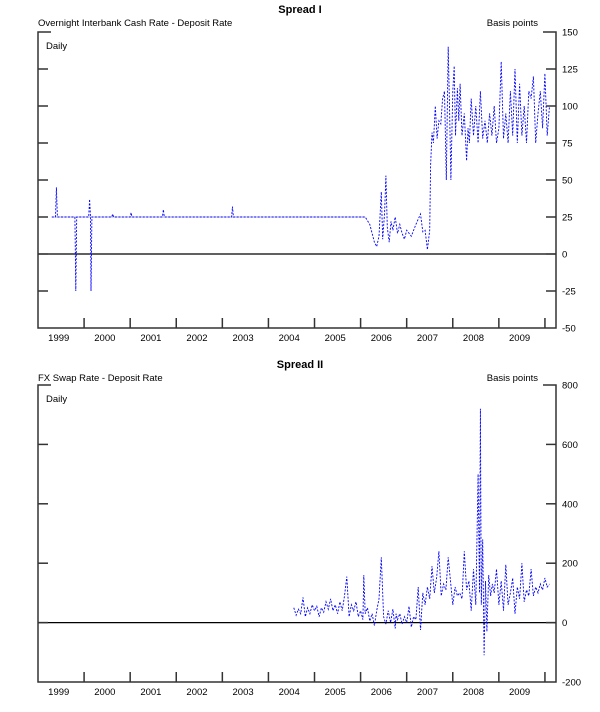  I want to click on y-tick-label: 100, so click(570, 107).